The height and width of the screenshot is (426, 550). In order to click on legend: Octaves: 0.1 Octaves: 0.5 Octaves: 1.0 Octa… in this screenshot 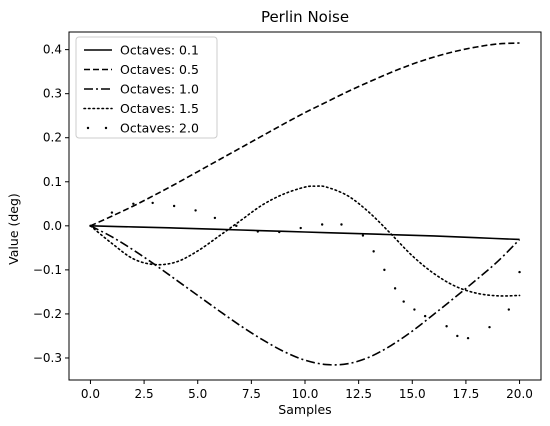, I will do `click(146, 87)`.